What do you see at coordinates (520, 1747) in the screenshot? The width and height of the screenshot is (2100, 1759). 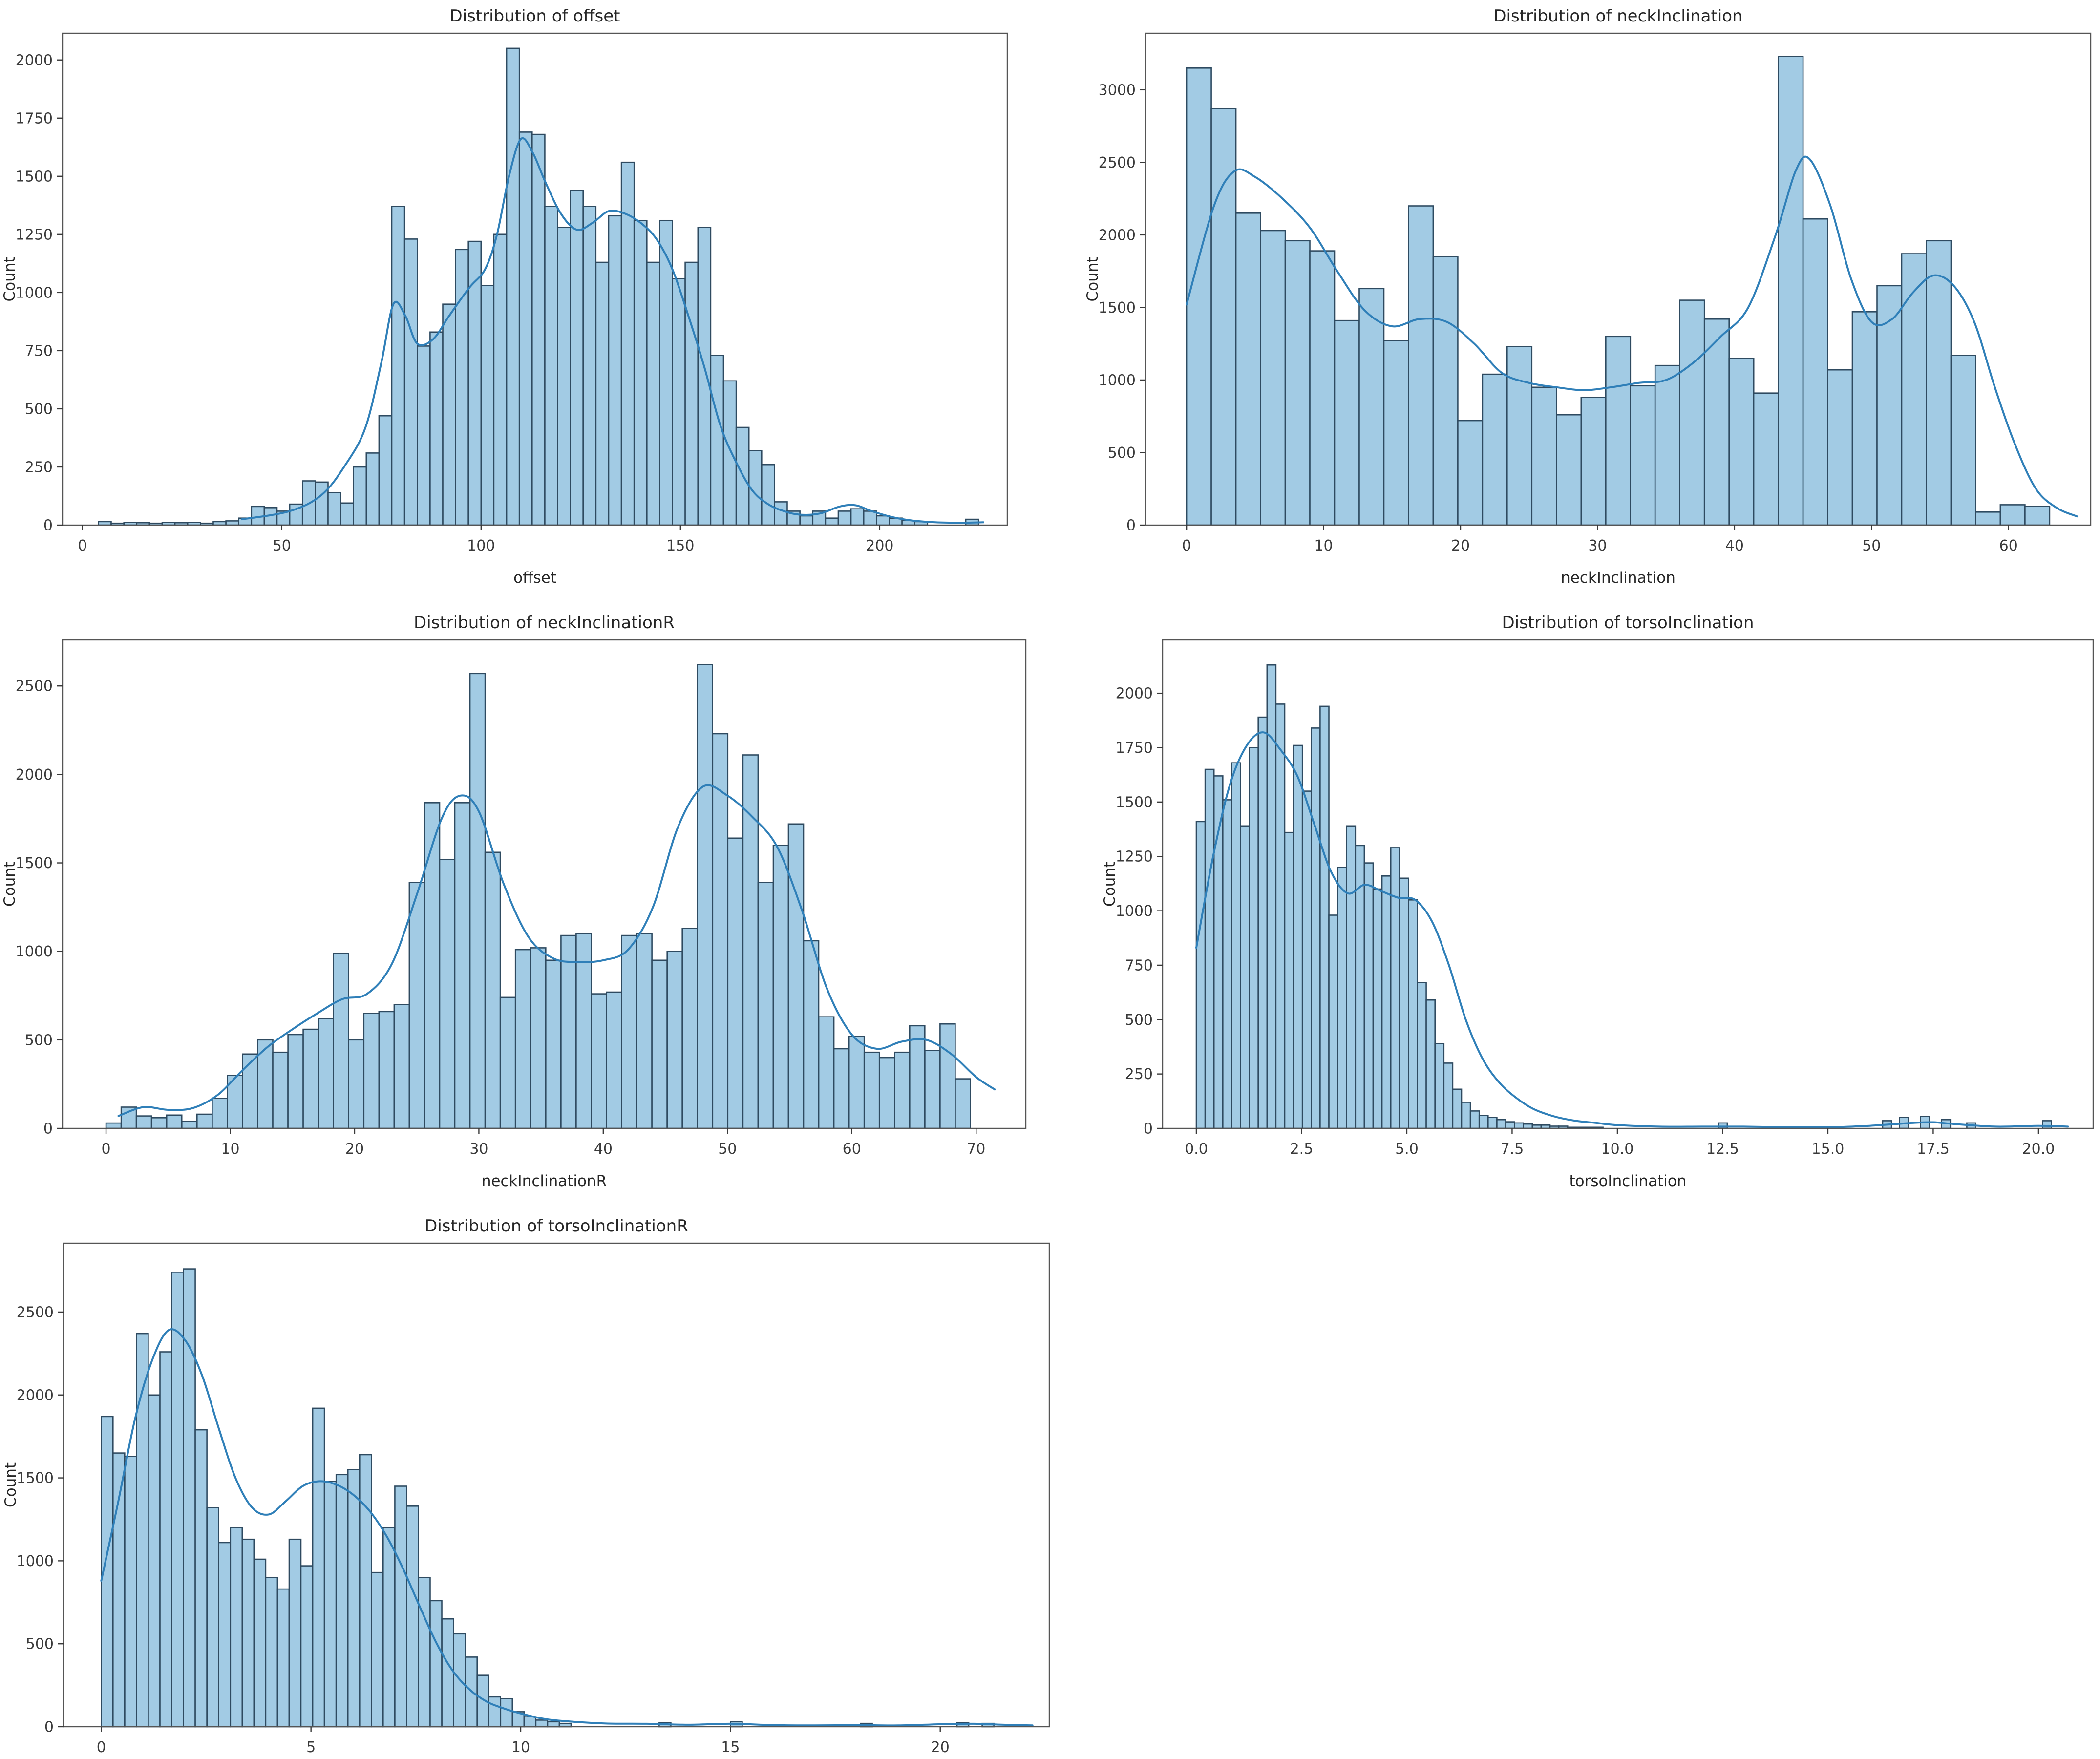 I see `x-tick-label: 10` at bounding box center [520, 1747].